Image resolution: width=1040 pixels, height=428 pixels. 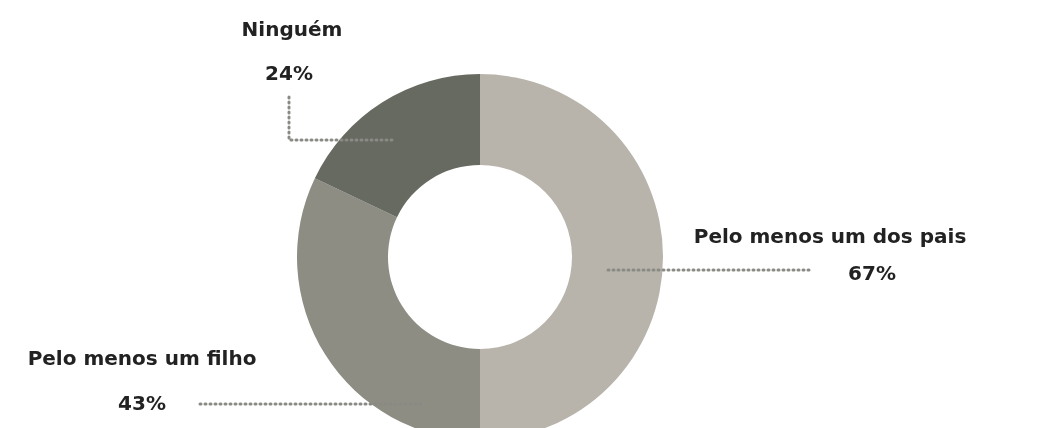 What do you see at coordinates (289, 73) in the screenshot?
I see `data-label: 24%` at bounding box center [289, 73].